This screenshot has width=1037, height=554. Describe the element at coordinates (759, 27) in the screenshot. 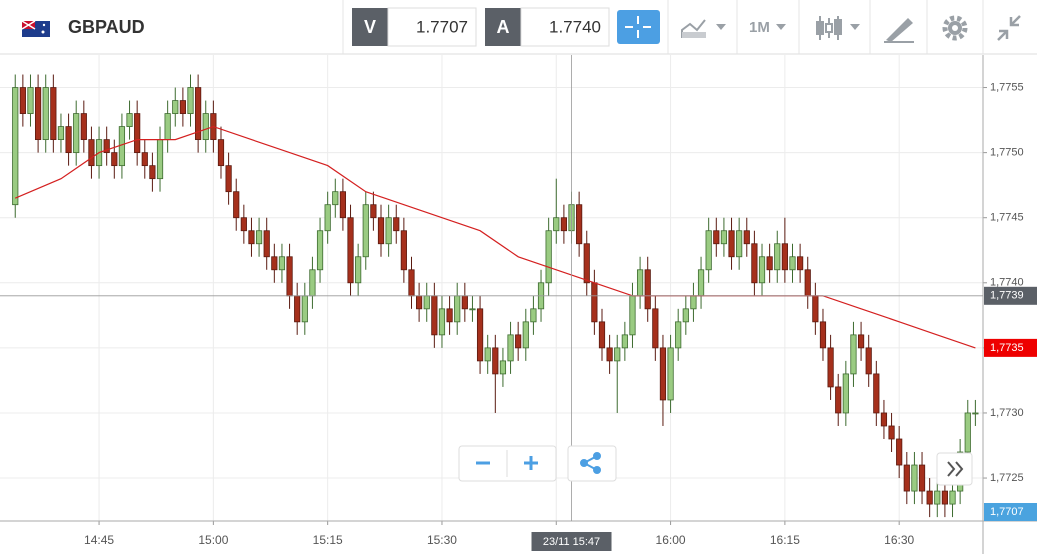

I see `interval: 1M` at that location.